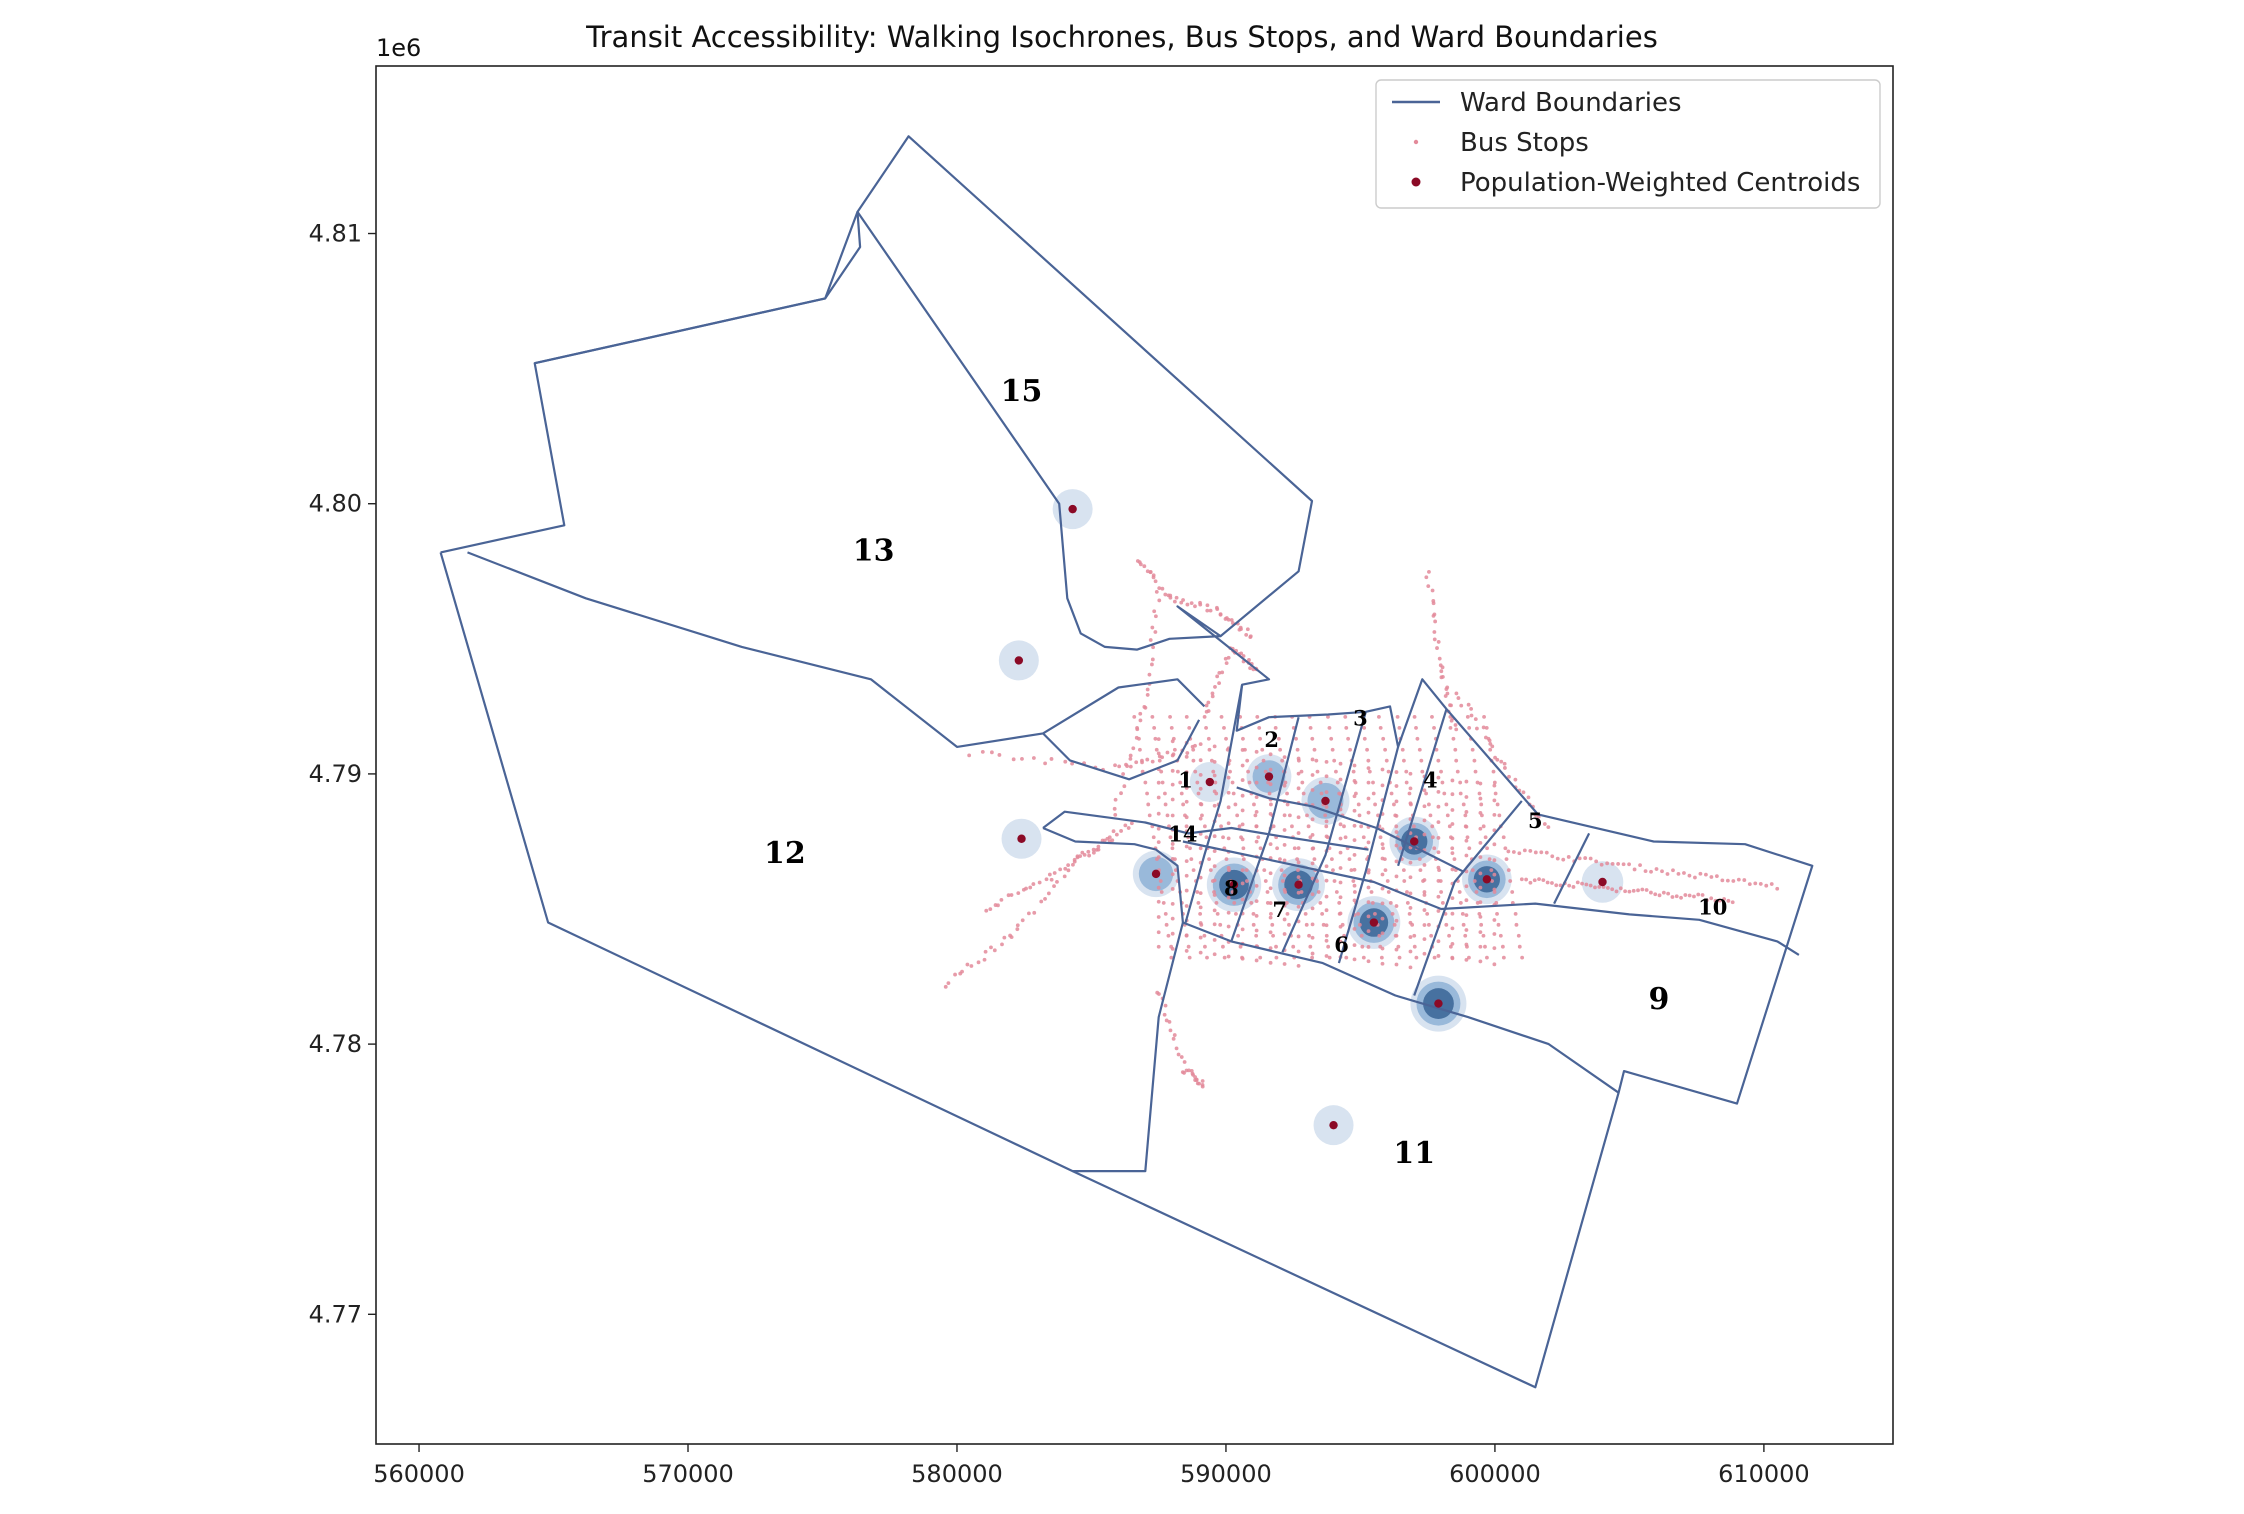 The width and height of the screenshot is (2244, 1514). I want to click on y-tick-label: 4.78, so click(335, 1044).